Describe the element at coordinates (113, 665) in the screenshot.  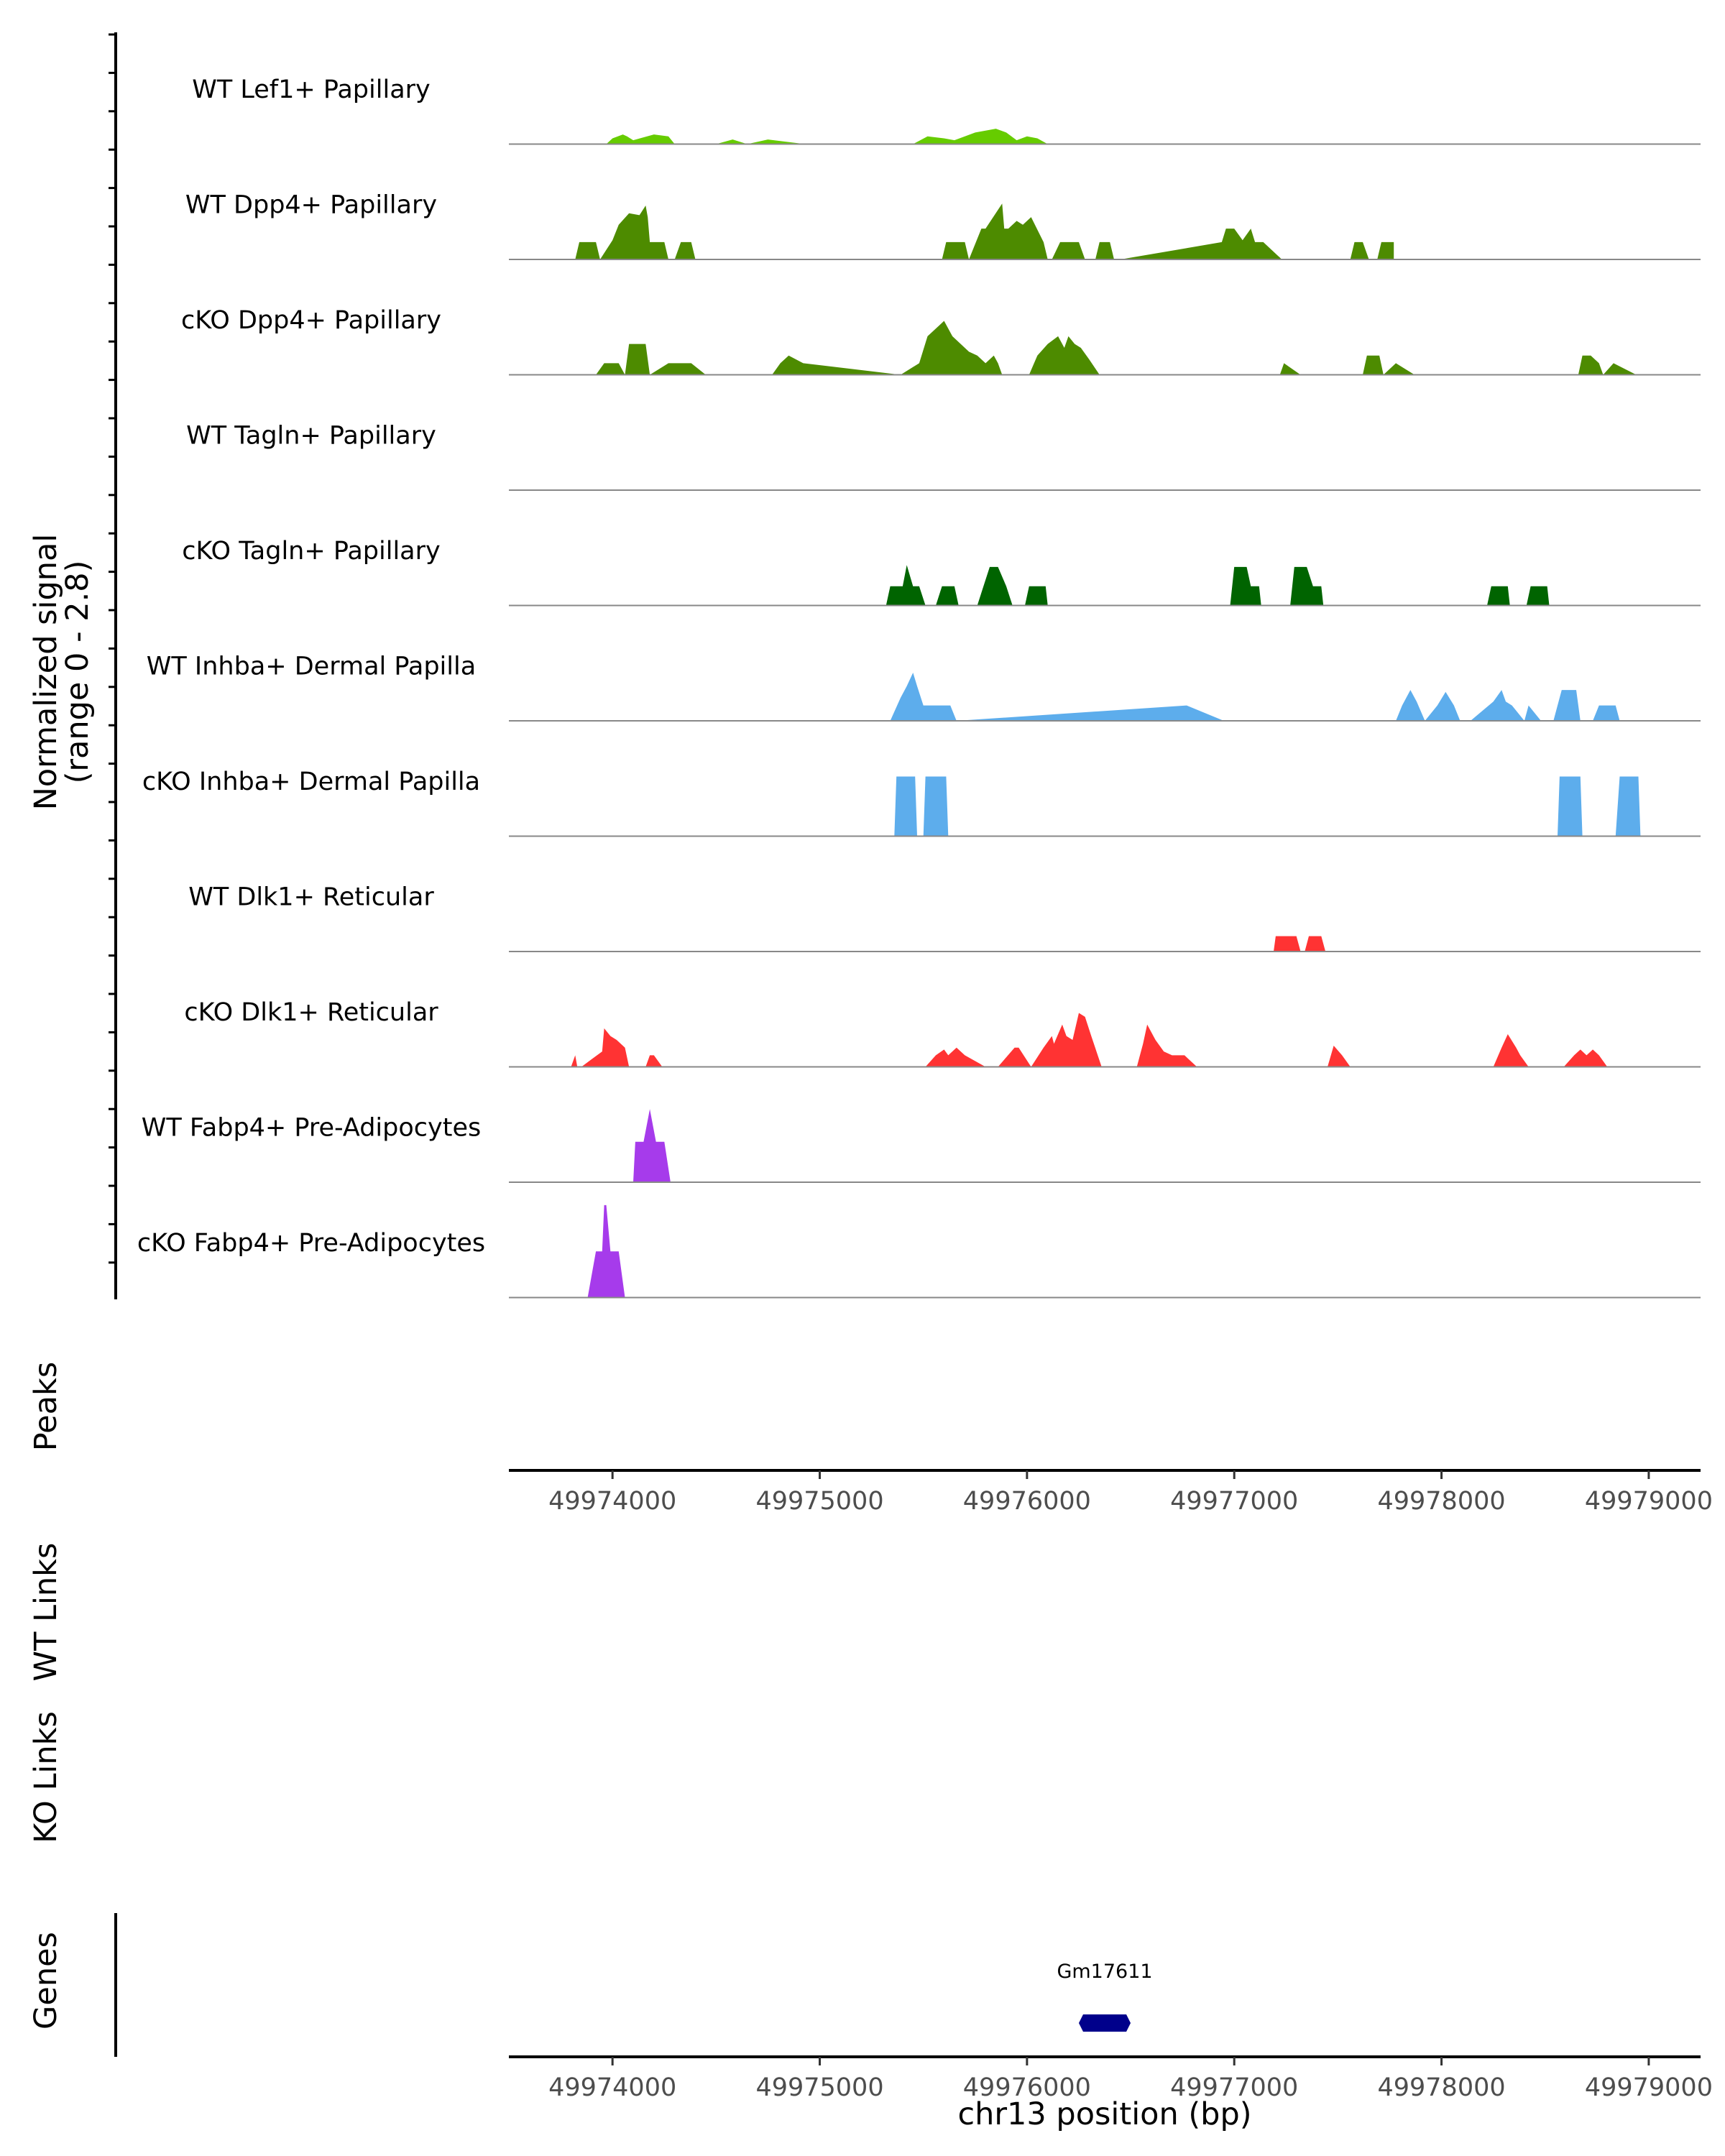
I see `signal-axis` at that location.